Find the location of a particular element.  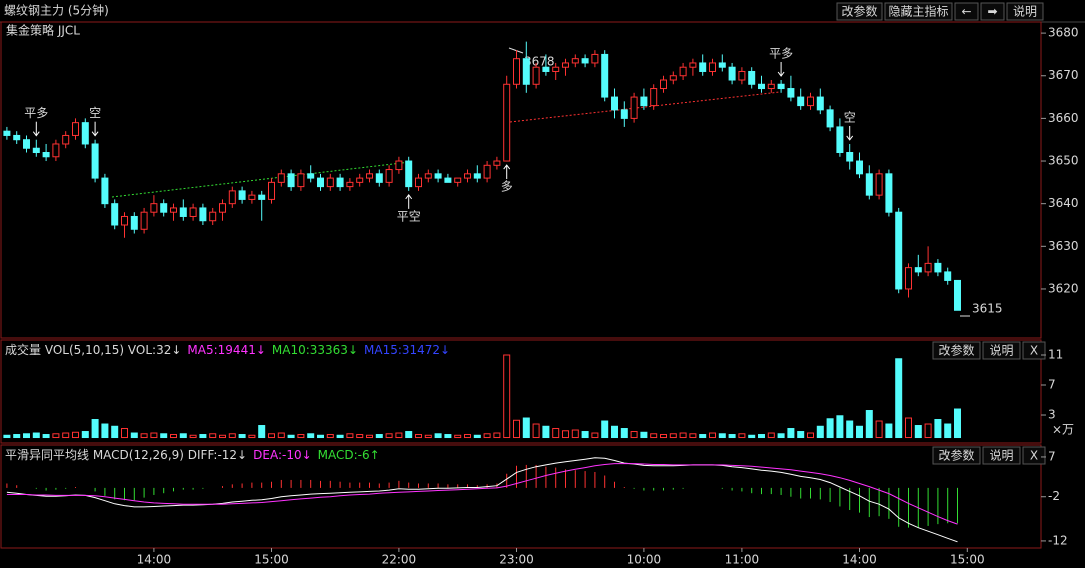

legend-entry: DEA:-10↓ is located at coordinates (282, 455).